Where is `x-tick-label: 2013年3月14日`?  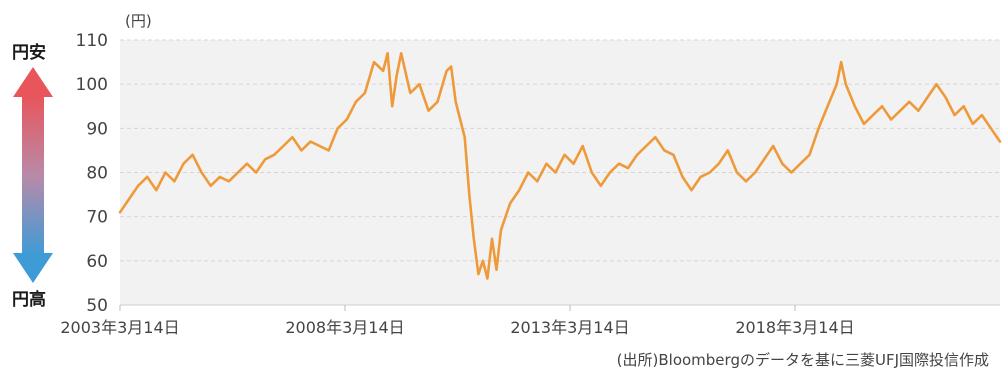
x-tick-label: 2013年3月14日 is located at coordinates (569, 327).